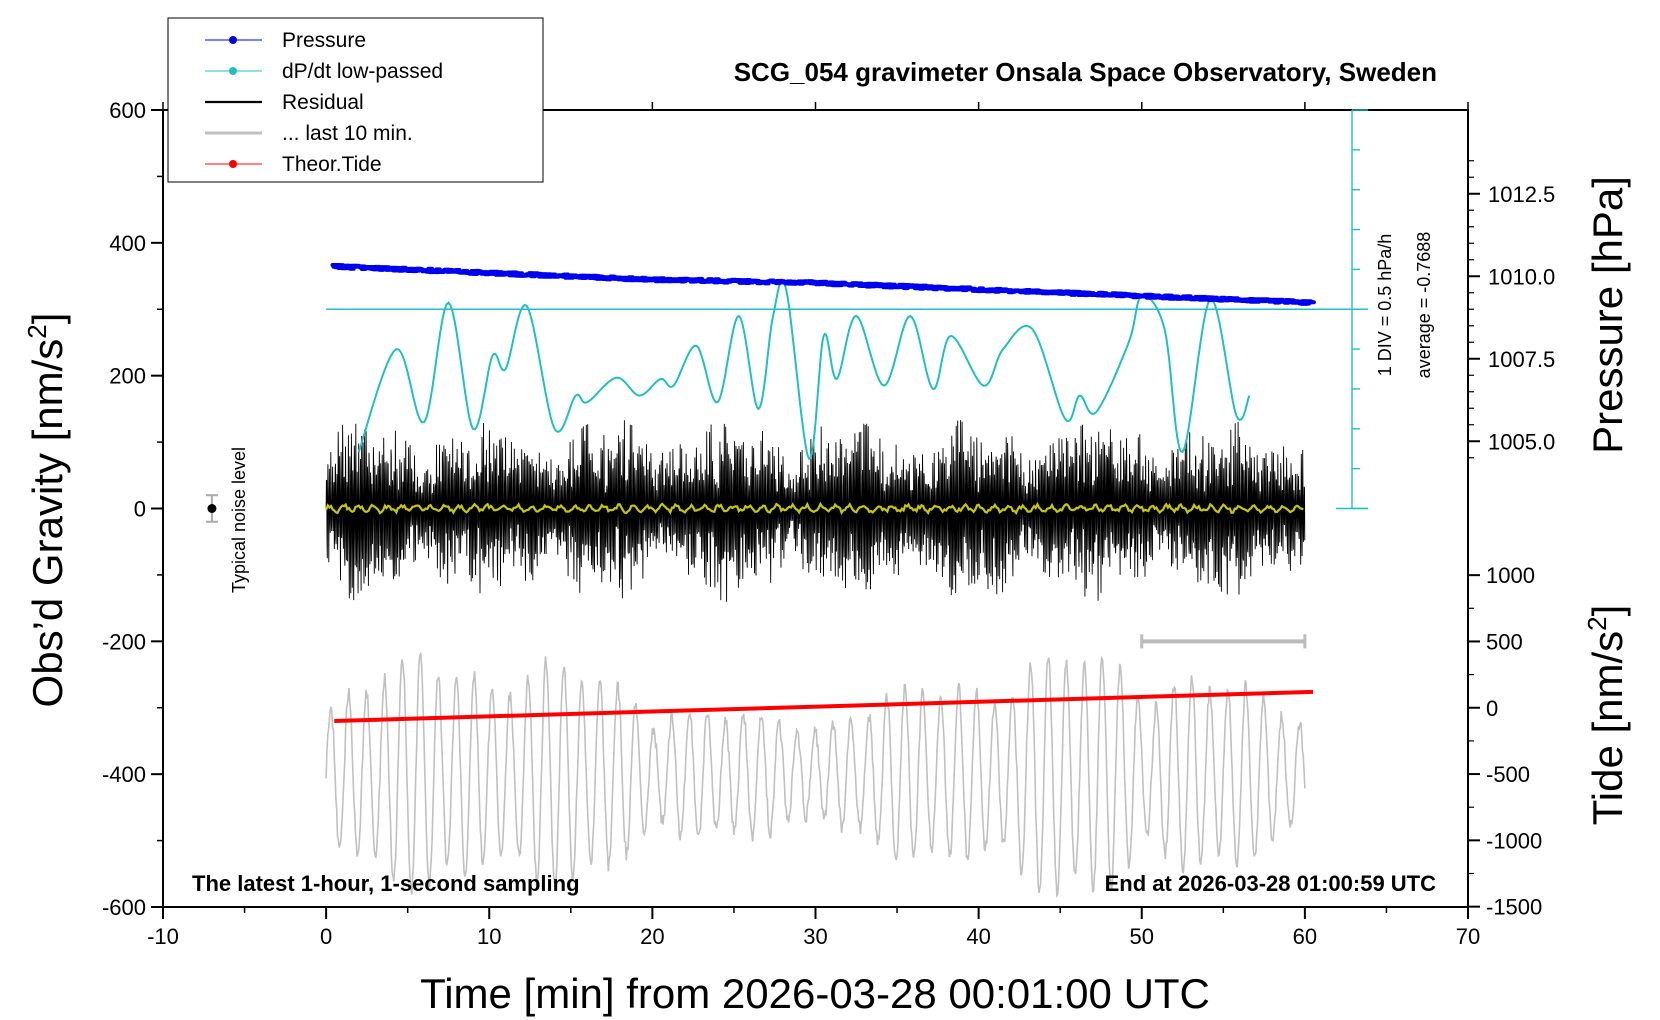 The width and height of the screenshot is (1660, 1020). I want to click on legend-label: Theor.Tide, so click(332, 164).